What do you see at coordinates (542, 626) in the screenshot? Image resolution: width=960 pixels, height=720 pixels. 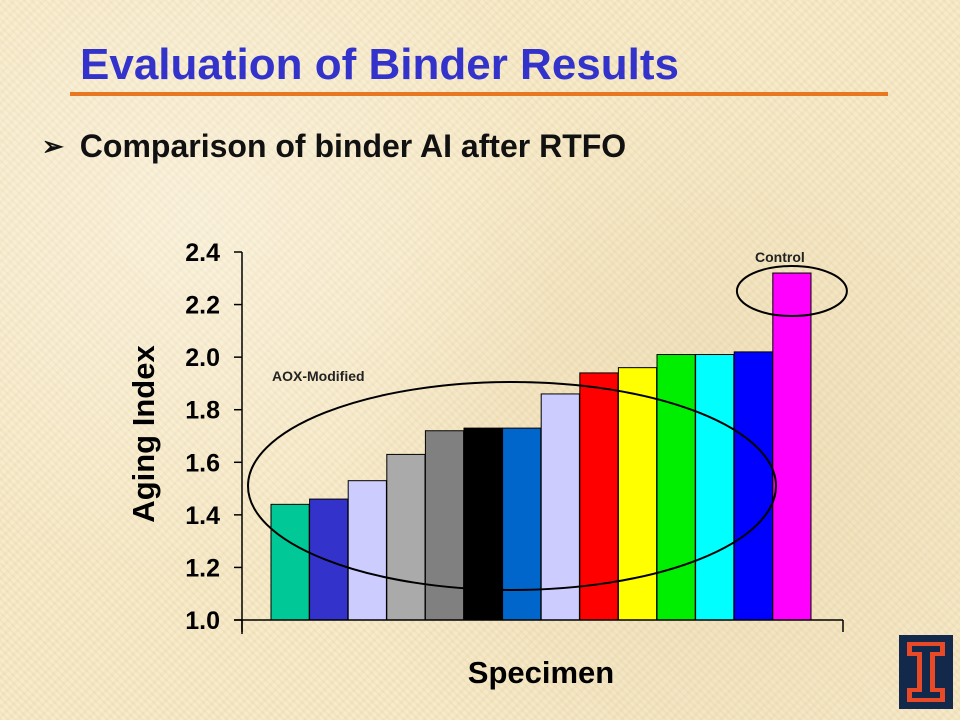 I see `x-axis-ticks` at bounding box center [542, 626].